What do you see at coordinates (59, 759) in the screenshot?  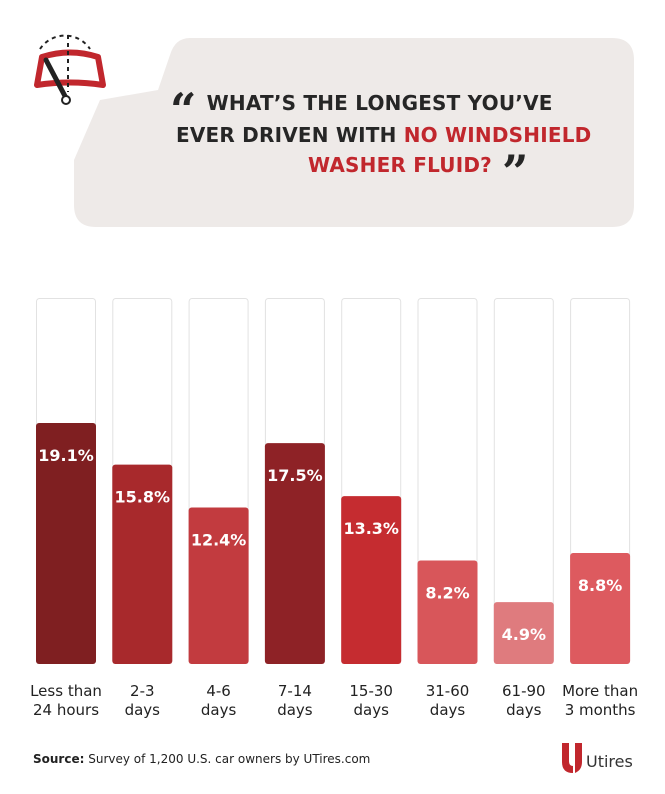 I see `source-label: Source:` at bounding box center [59, 759].